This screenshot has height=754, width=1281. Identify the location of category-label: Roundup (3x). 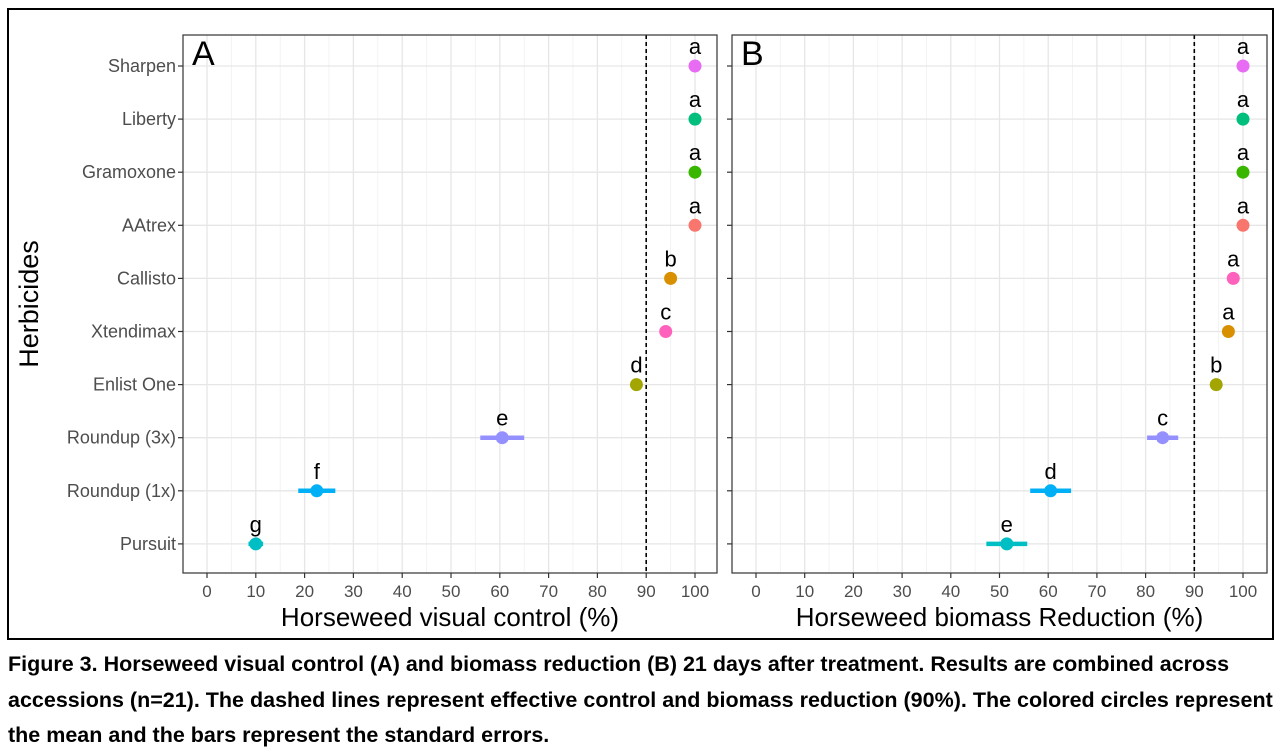
(121, 438).